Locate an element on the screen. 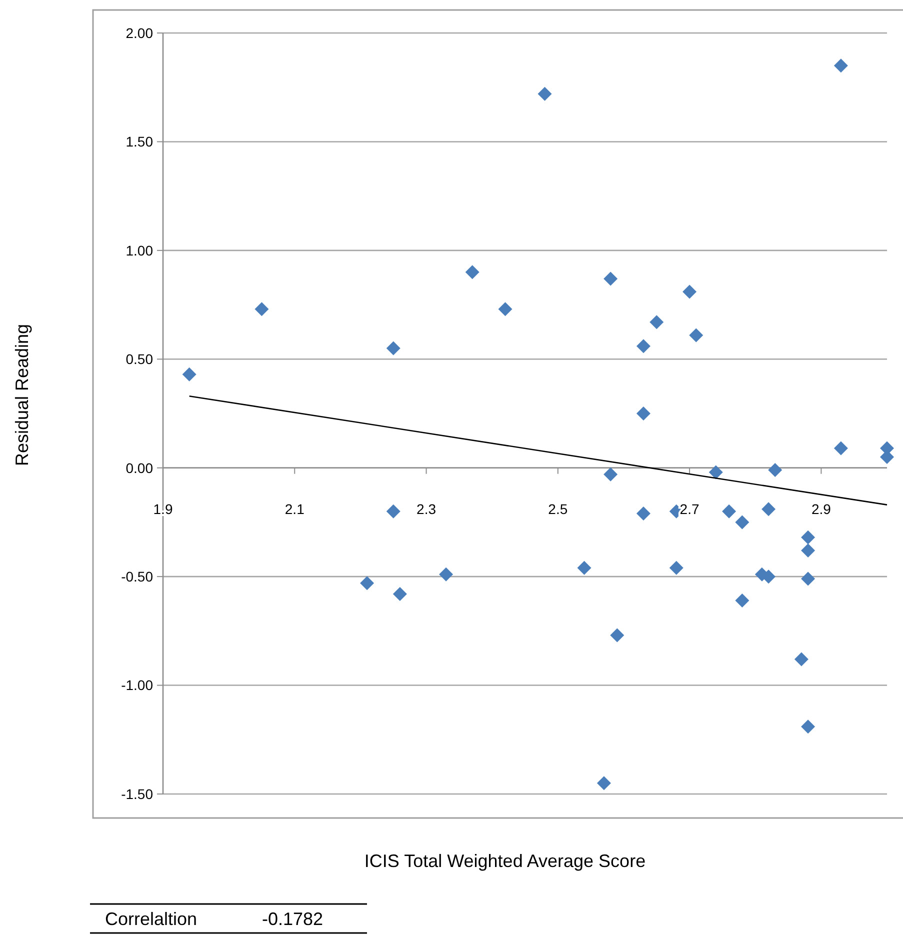  y-tick-label: 1.00 is located at coordinates (140, 250).